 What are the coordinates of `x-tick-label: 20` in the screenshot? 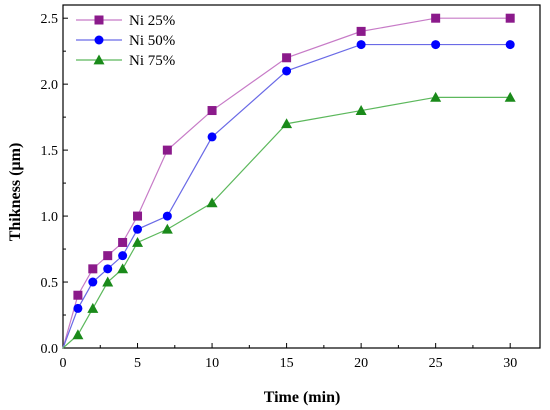 It's located at (361, 363).